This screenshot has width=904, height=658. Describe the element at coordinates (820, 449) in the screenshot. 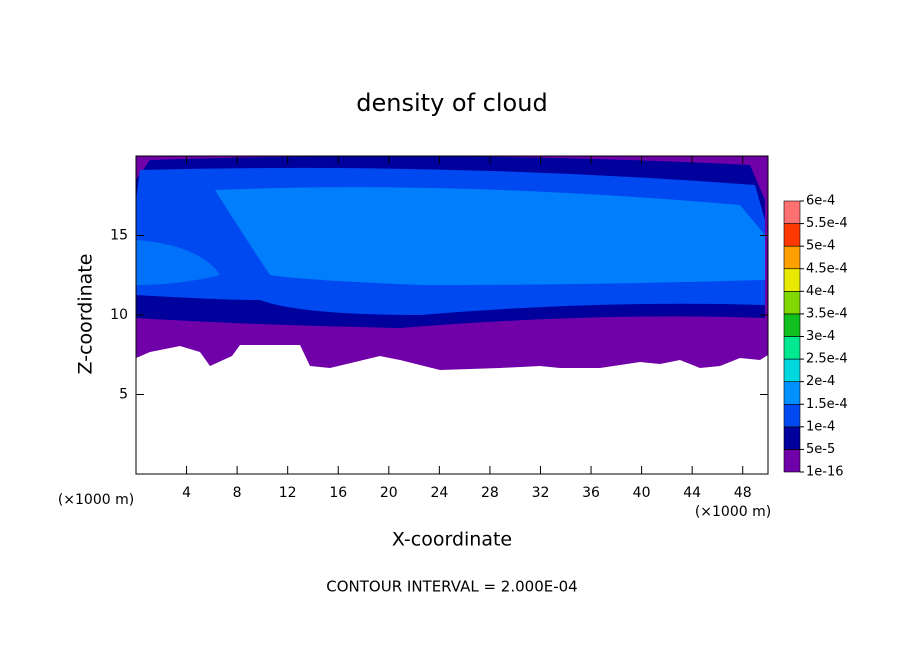

I see `colorbar-label: 5e-5` at that location.